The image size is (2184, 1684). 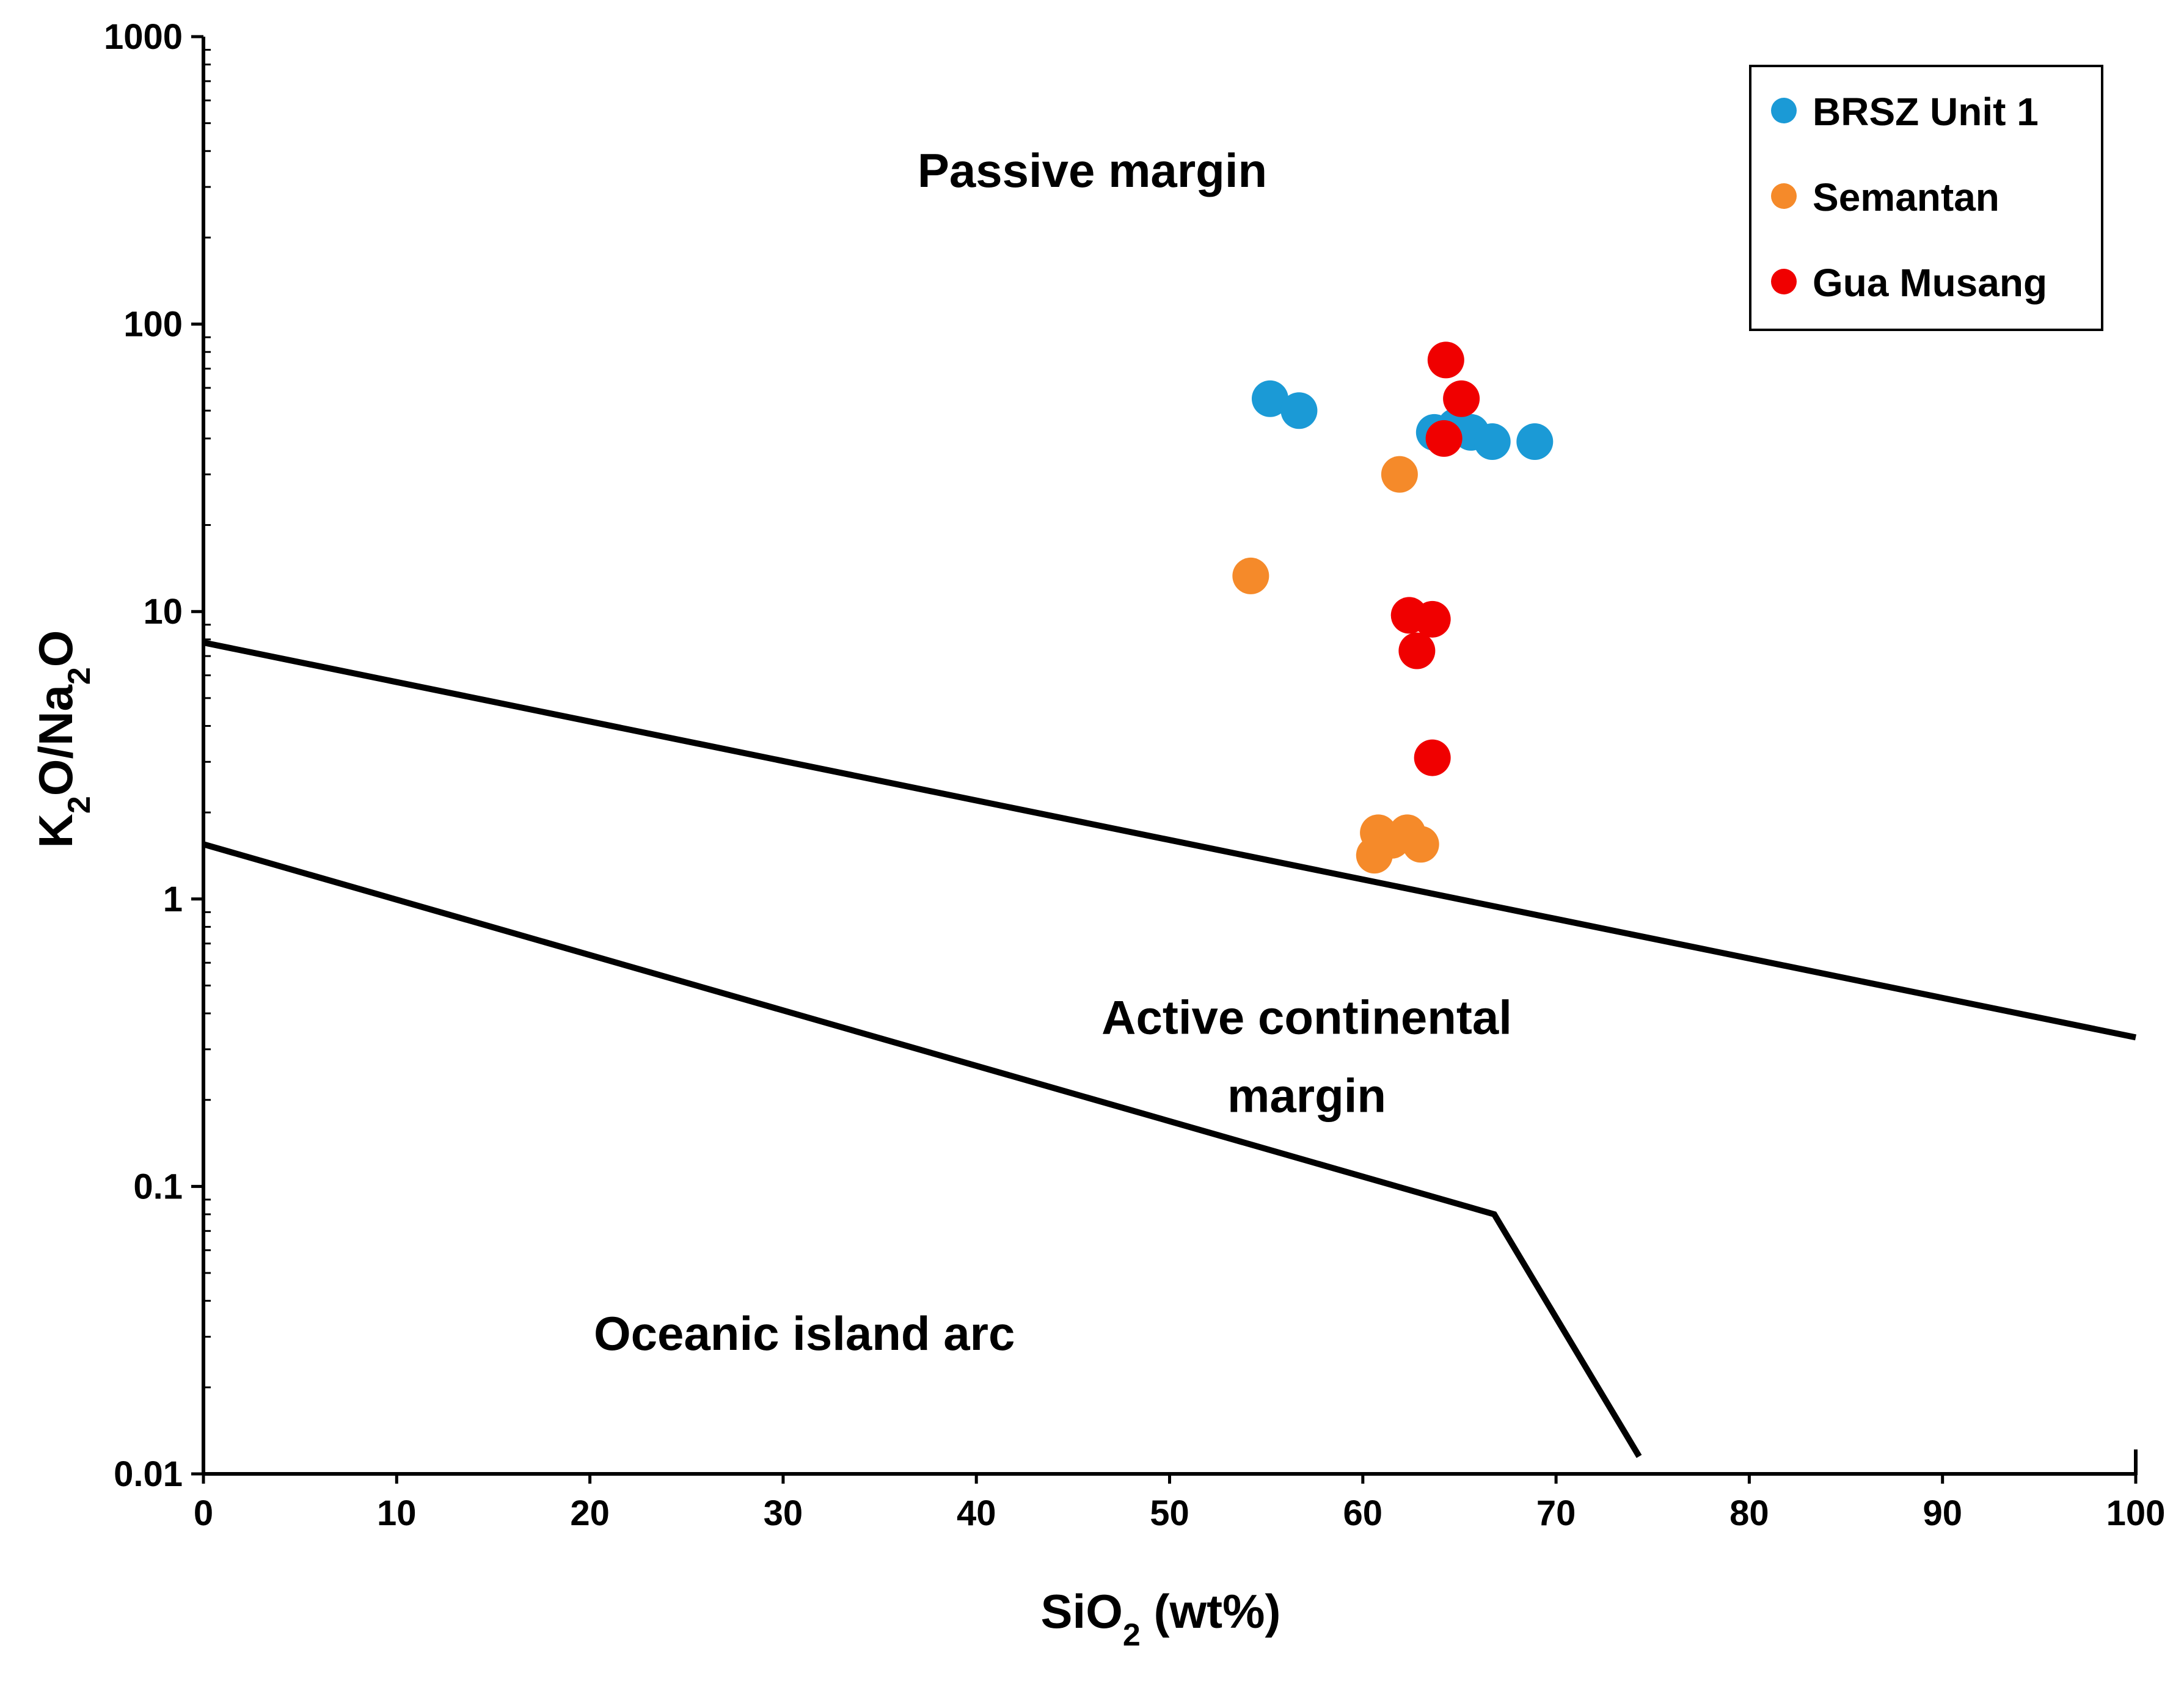 I want to click on y-tick-label: 10, so click(x=163, y=612).